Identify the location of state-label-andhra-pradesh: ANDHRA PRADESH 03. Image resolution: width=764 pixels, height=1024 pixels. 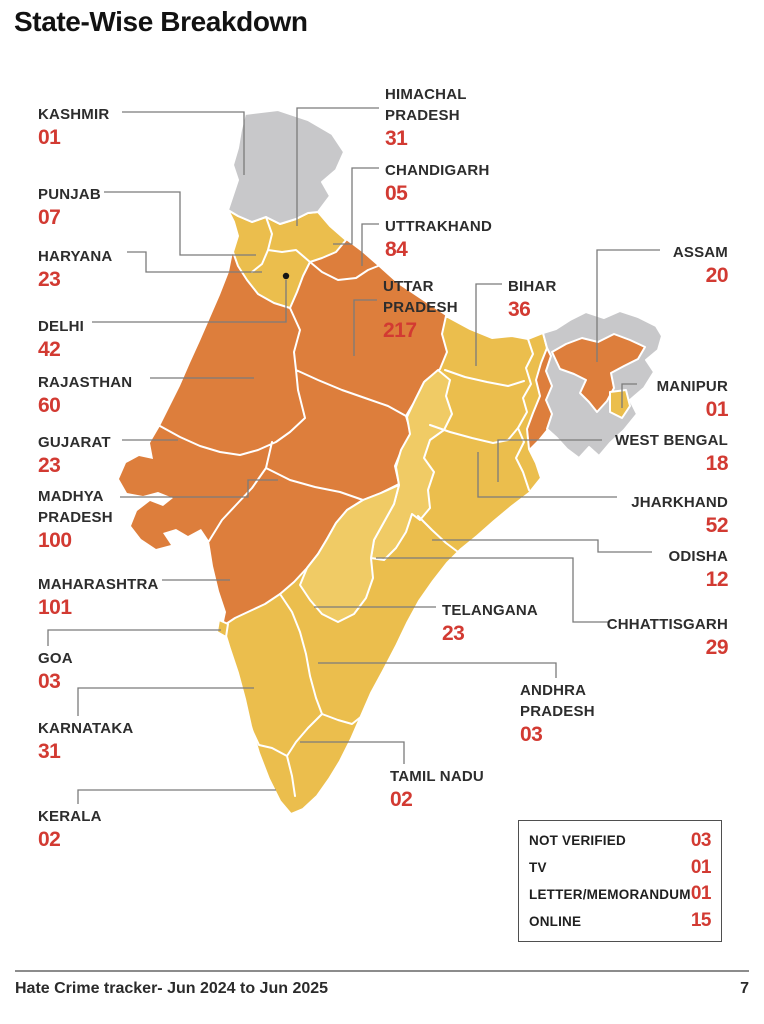
(557, 713).